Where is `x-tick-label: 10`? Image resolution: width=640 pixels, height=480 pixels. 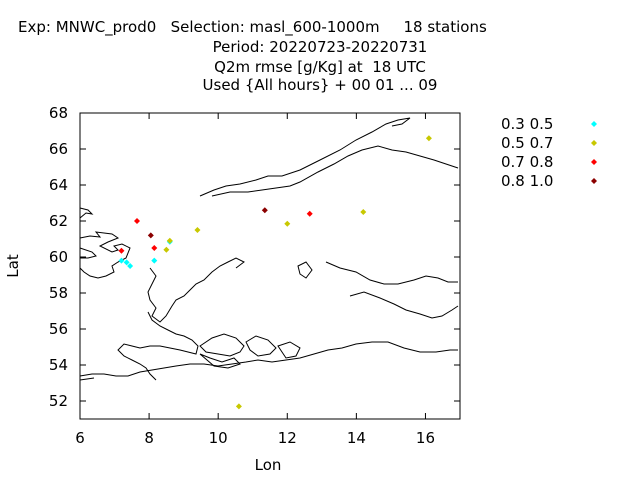
x-tick-label: 10 is located at coordinates (218, 438).